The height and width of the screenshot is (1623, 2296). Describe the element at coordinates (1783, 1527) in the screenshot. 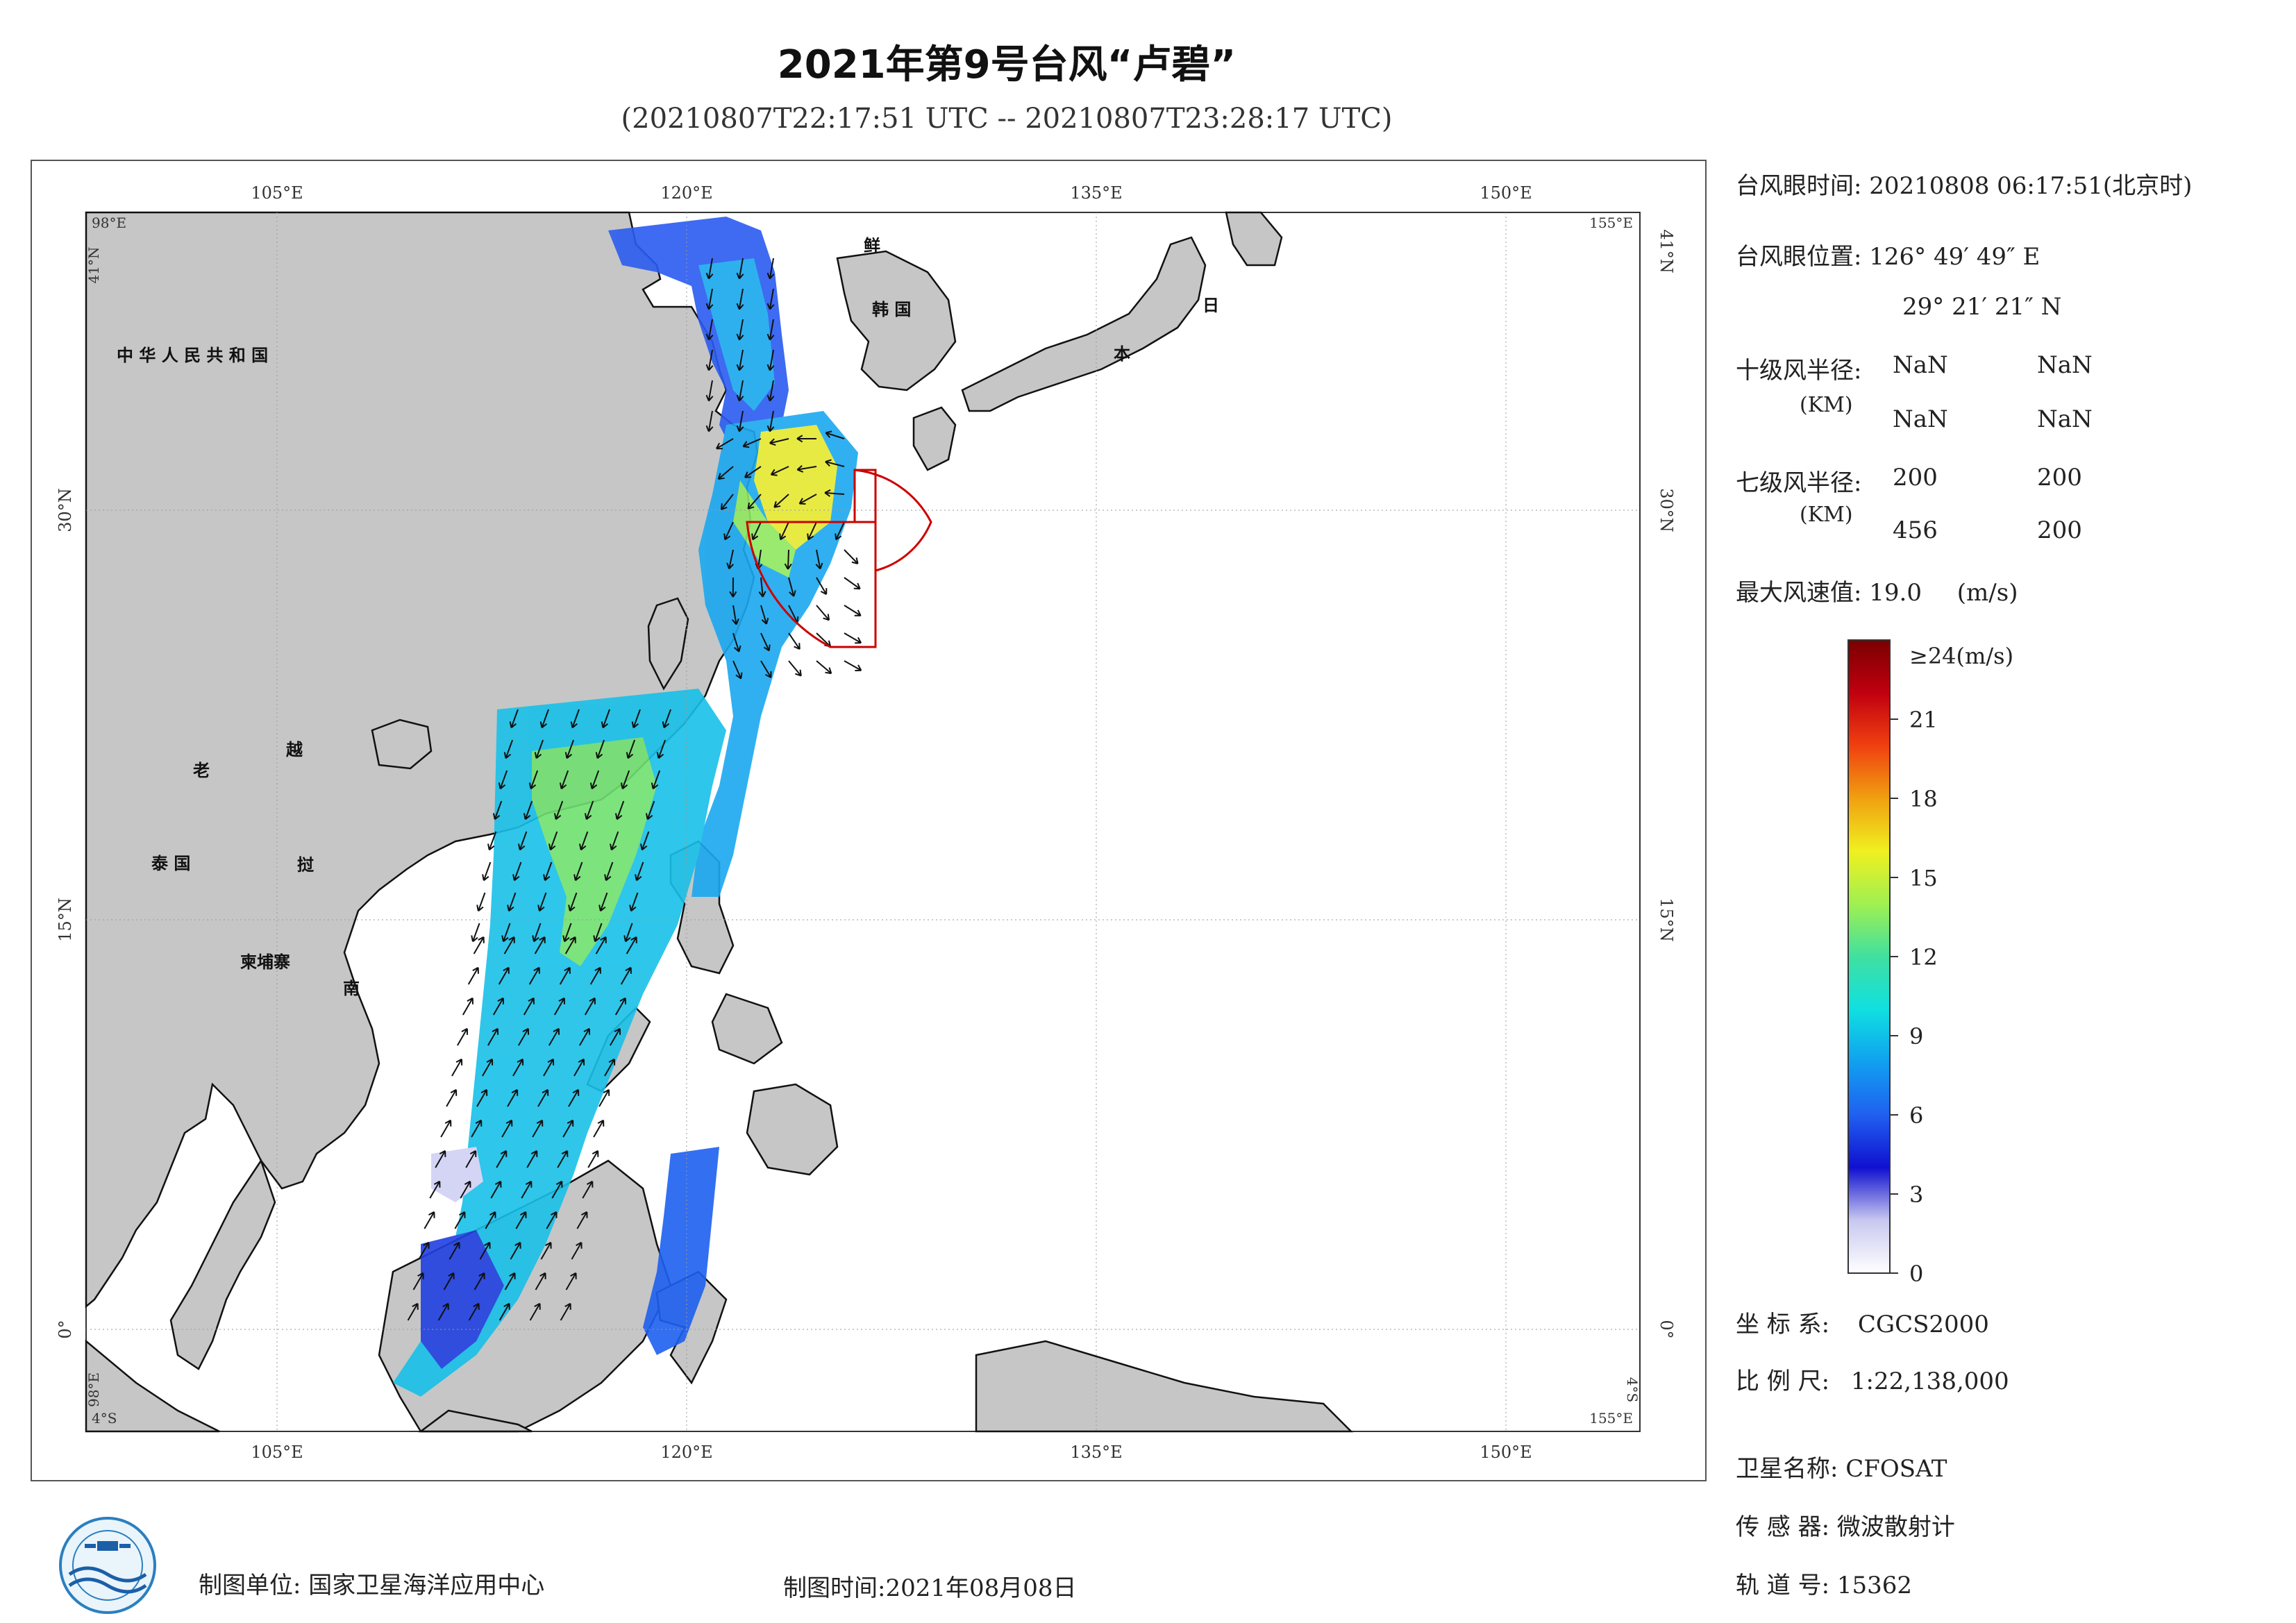

I see `sensor-label: 传 感 器:` at that location.